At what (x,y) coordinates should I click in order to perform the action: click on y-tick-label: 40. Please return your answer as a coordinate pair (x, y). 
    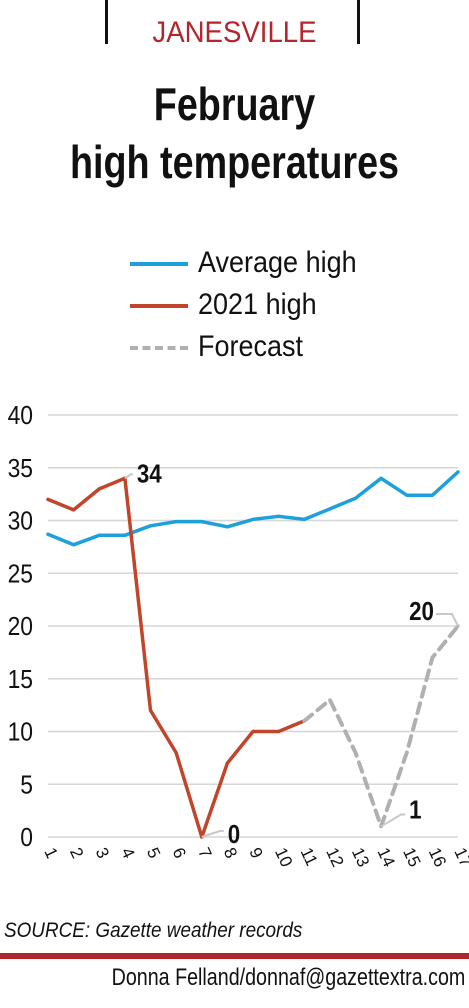
    Looking at the image, I should click on (20, 416).